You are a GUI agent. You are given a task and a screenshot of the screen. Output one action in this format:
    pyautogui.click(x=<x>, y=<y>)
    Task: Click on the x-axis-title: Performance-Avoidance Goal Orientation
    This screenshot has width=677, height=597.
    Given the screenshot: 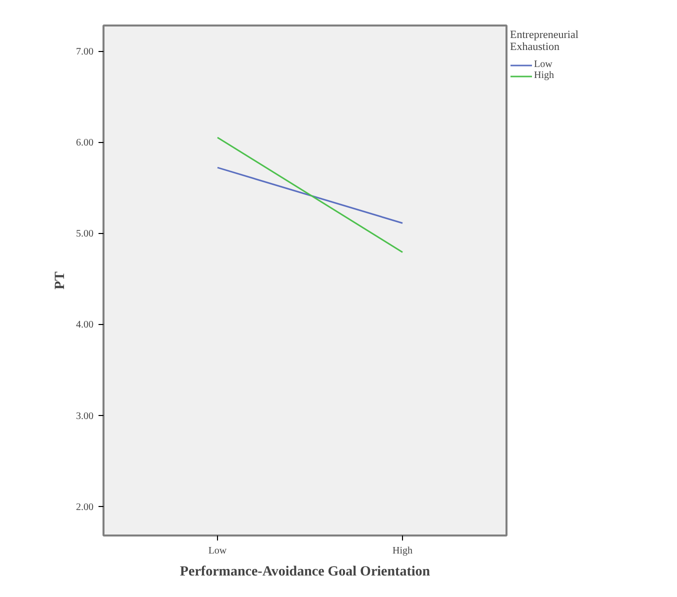 What is the action you would take?
    pyautogui.click(x=305, y=572)
    